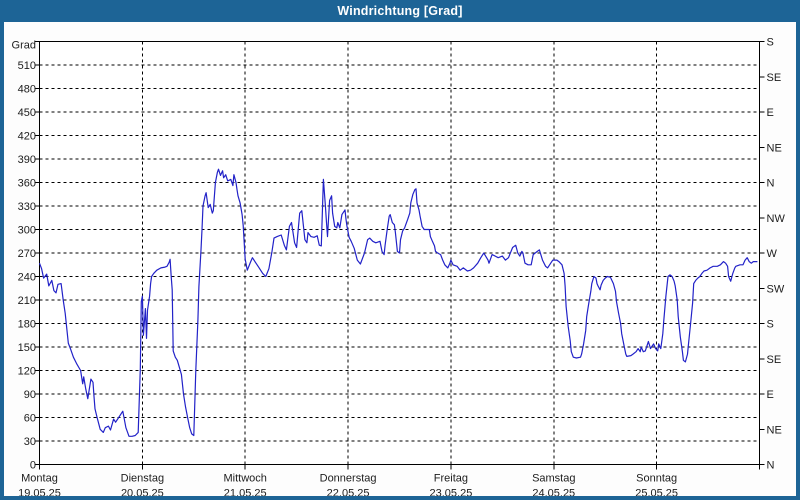 The width and height of the screenshot is (800, 500). Describe the element at coordinates (245, 479) in the screenshot. I see `day-name-label: Mittwoch` at that location.